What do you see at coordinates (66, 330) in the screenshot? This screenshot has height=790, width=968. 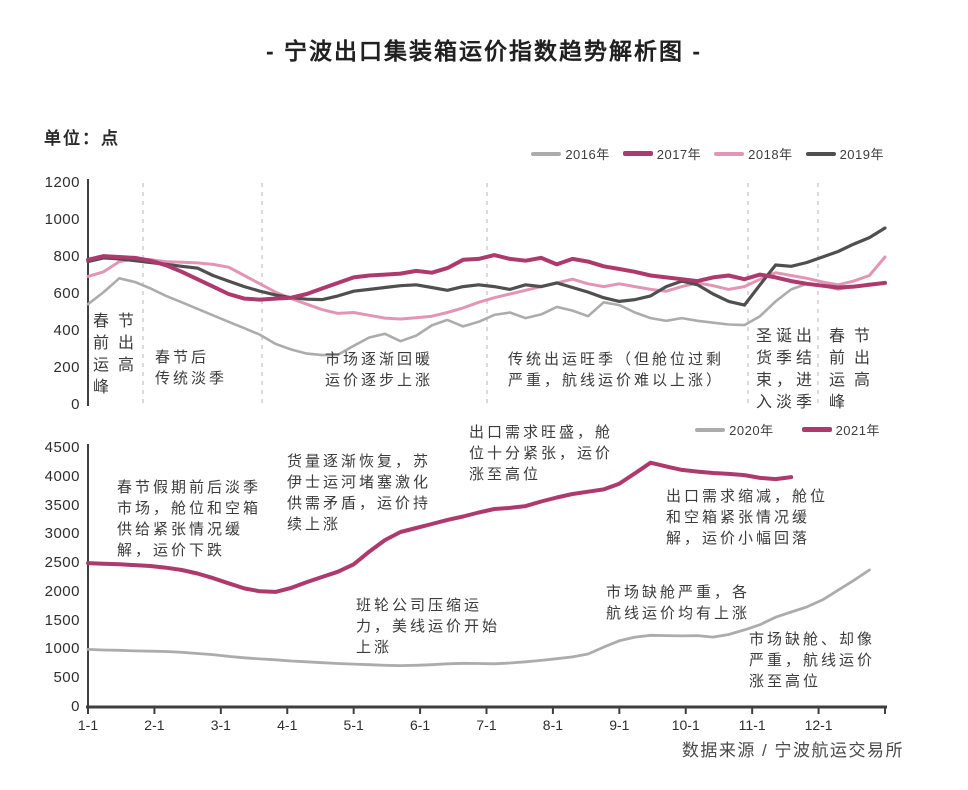 I see `y-tick-label: 400` at bounding box center [66, 330].